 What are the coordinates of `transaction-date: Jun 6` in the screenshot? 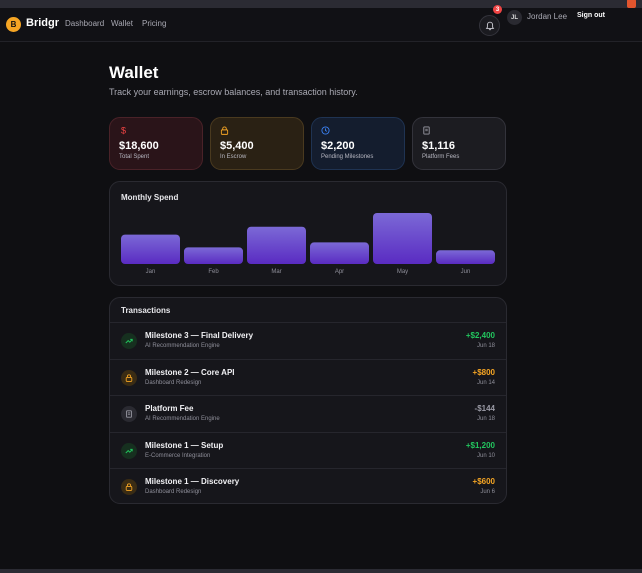 It's located at (487, 492).